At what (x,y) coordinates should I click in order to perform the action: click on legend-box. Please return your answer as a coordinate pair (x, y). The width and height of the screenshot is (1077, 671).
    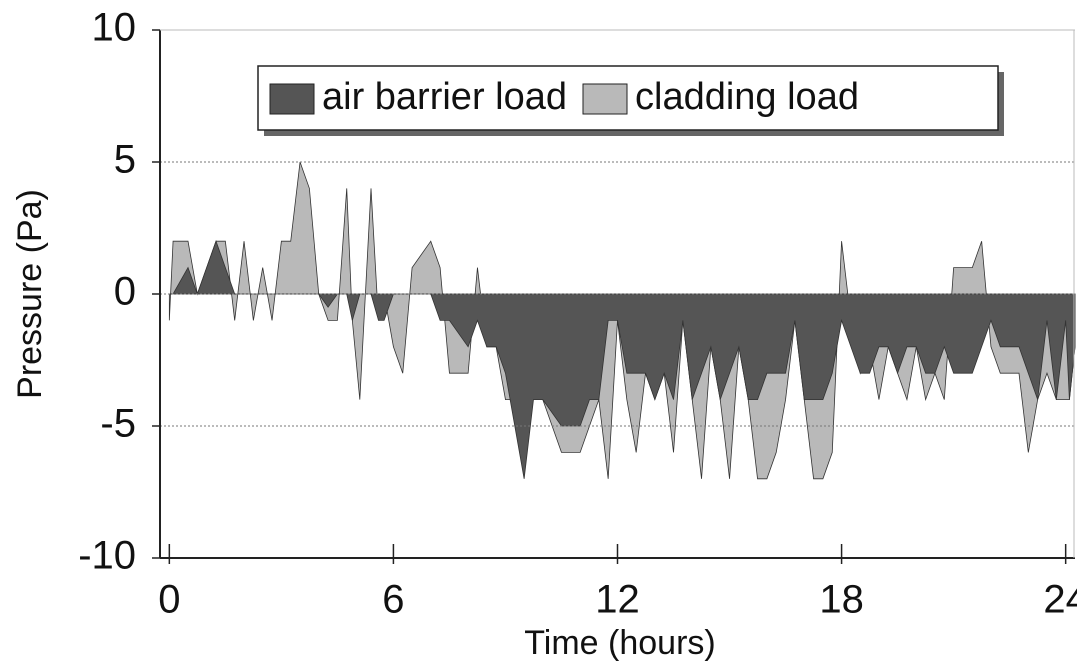
    Looking at the image, I should click on (628, 98).